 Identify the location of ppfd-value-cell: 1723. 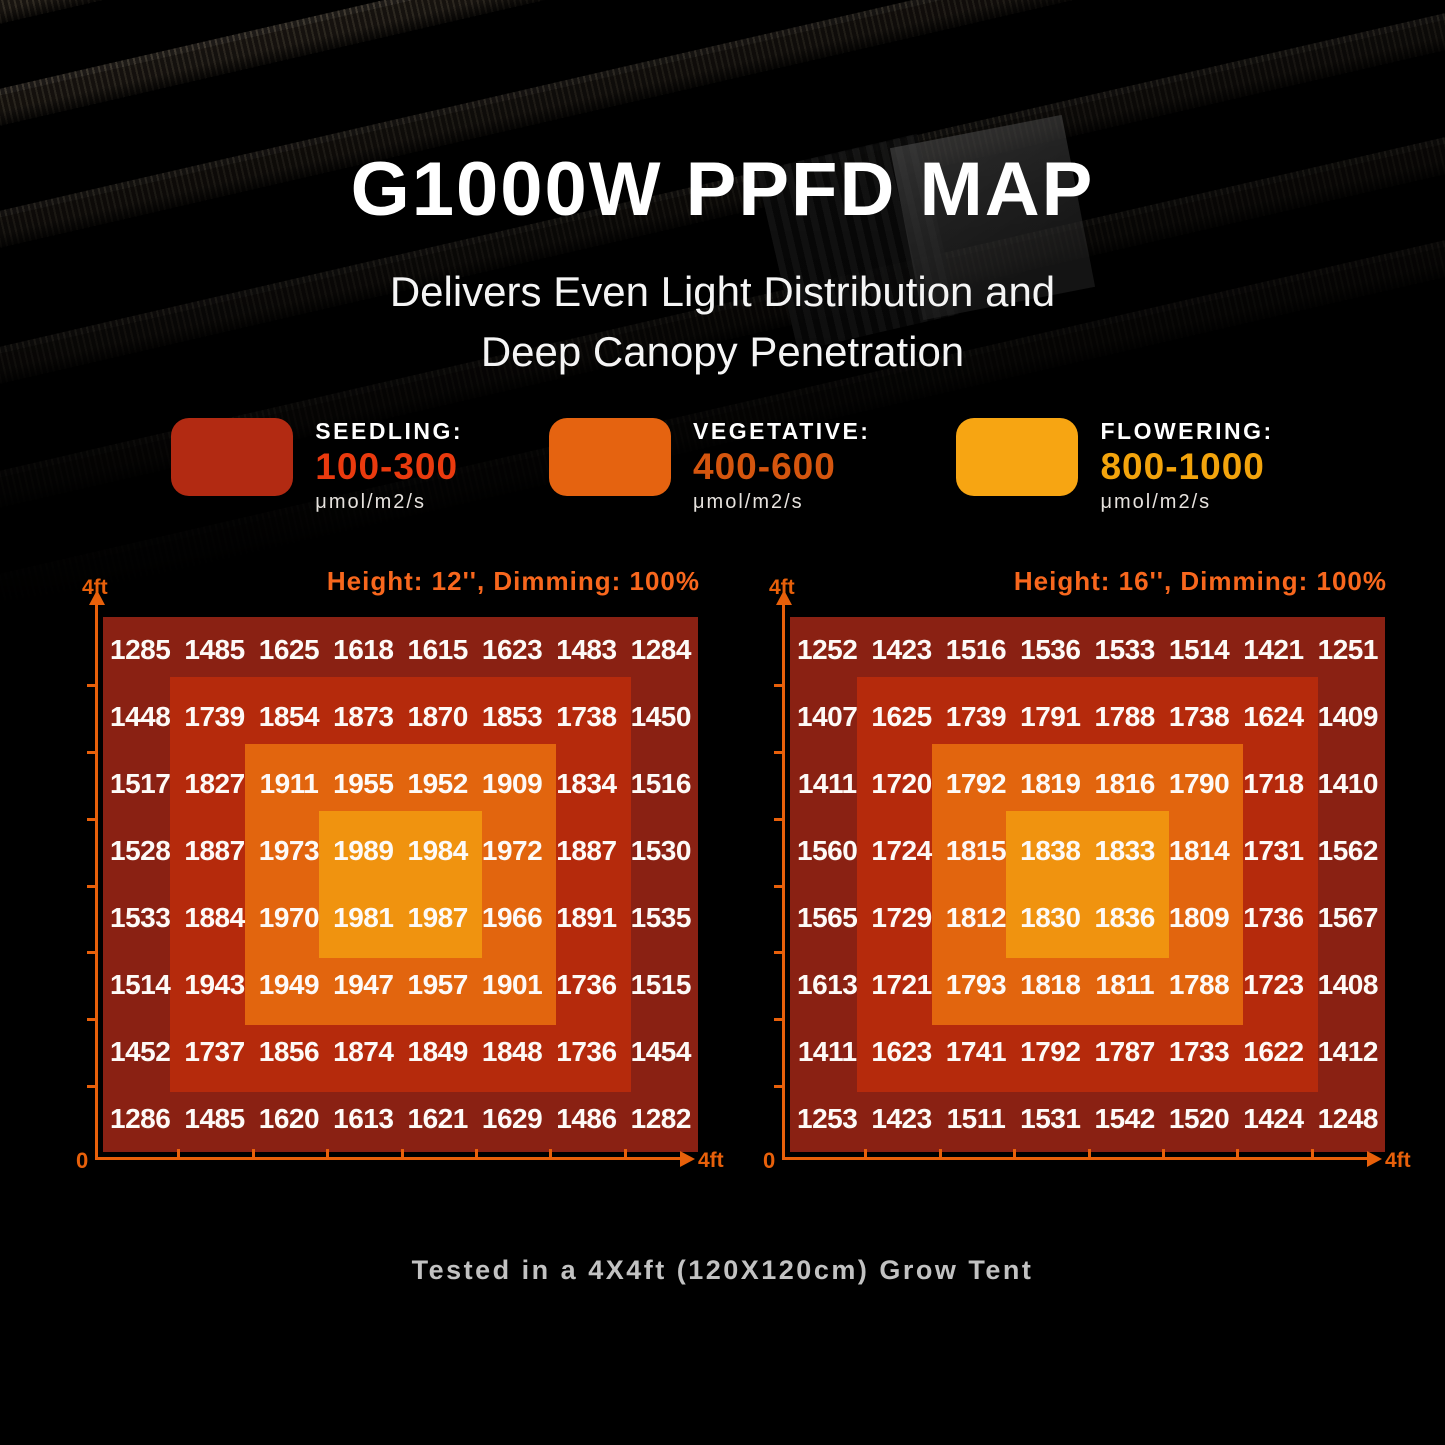
(1273, 984).